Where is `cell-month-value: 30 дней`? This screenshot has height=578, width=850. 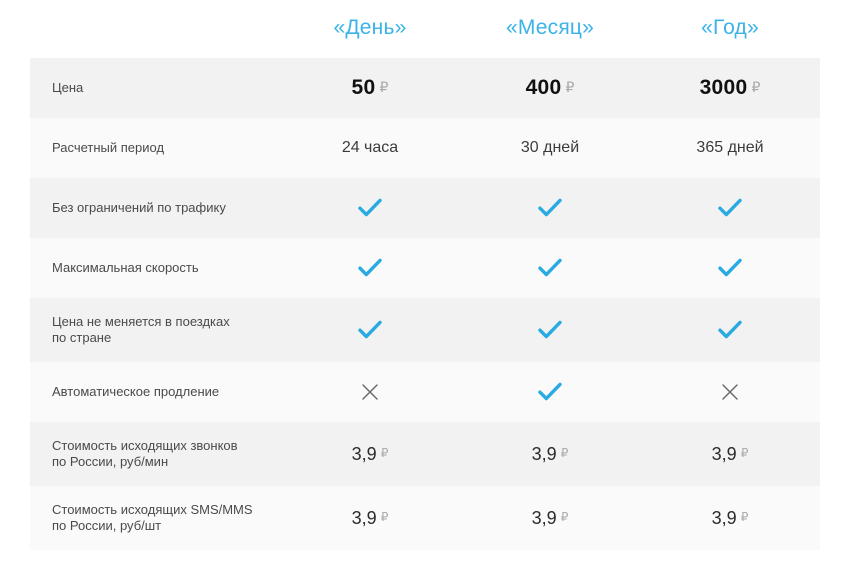 cell-month-value: 30 дней is located at coordinates (550, 148).